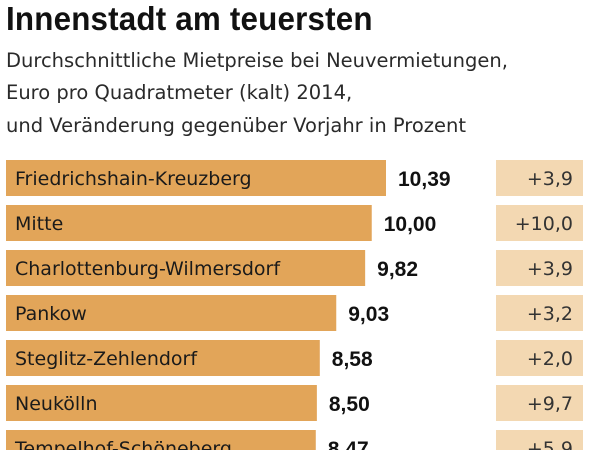 This screenshot has width=600, height=450. What do you see at coordinates (179, 92) in the screenshot?
I see `chart-subtitle-line-2: Euro pro Quadratmeter (kalt) 2014,` at bounding box center [179, 92].